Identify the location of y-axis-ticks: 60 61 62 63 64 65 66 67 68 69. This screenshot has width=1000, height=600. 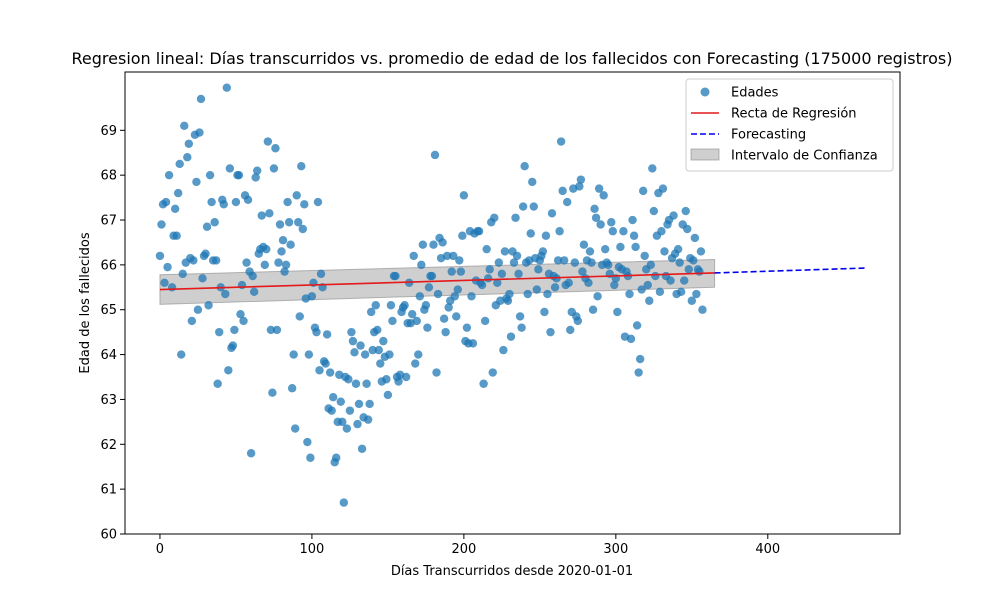
(112, 333).